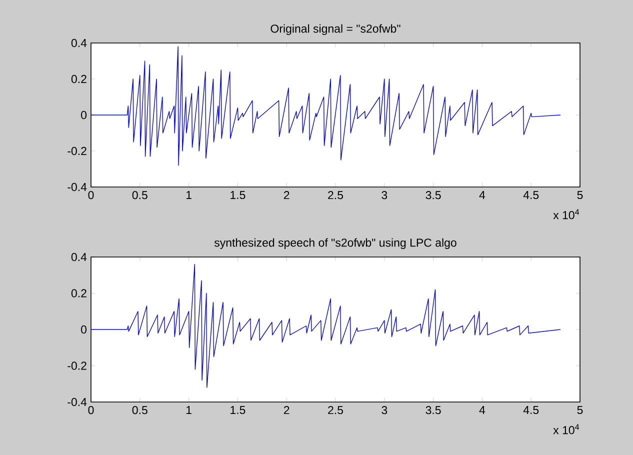 This screenshot has width=633, height=455. Describe the element at coordinates (335, 244) in the screenshot. I see `chart-title: synthesized speech of "s2ofwb" using LPC algo` at that location.